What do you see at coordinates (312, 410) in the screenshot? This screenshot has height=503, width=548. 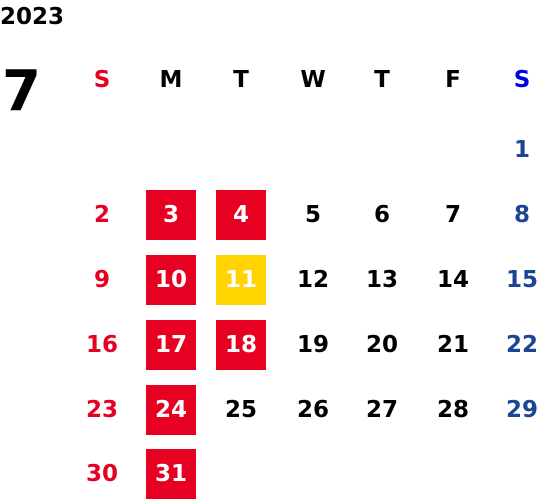 I see `day-cell-26: 26` at bounding box center [312, 410].